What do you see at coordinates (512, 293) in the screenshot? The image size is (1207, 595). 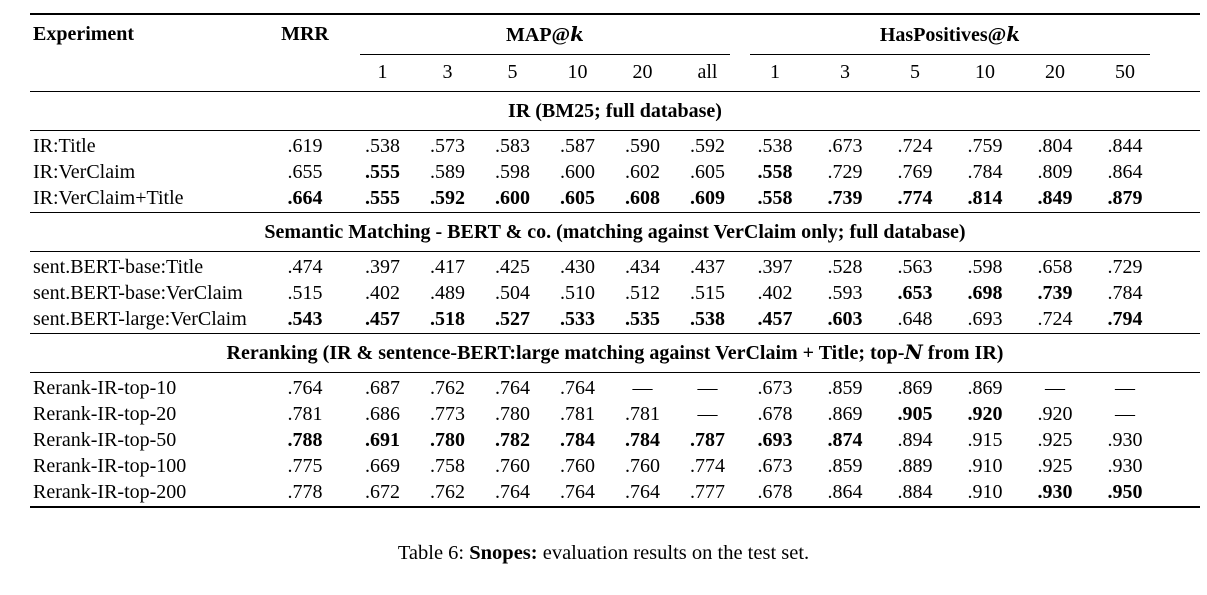 I see `value-cell: .504` at bounding box center [512, 293].